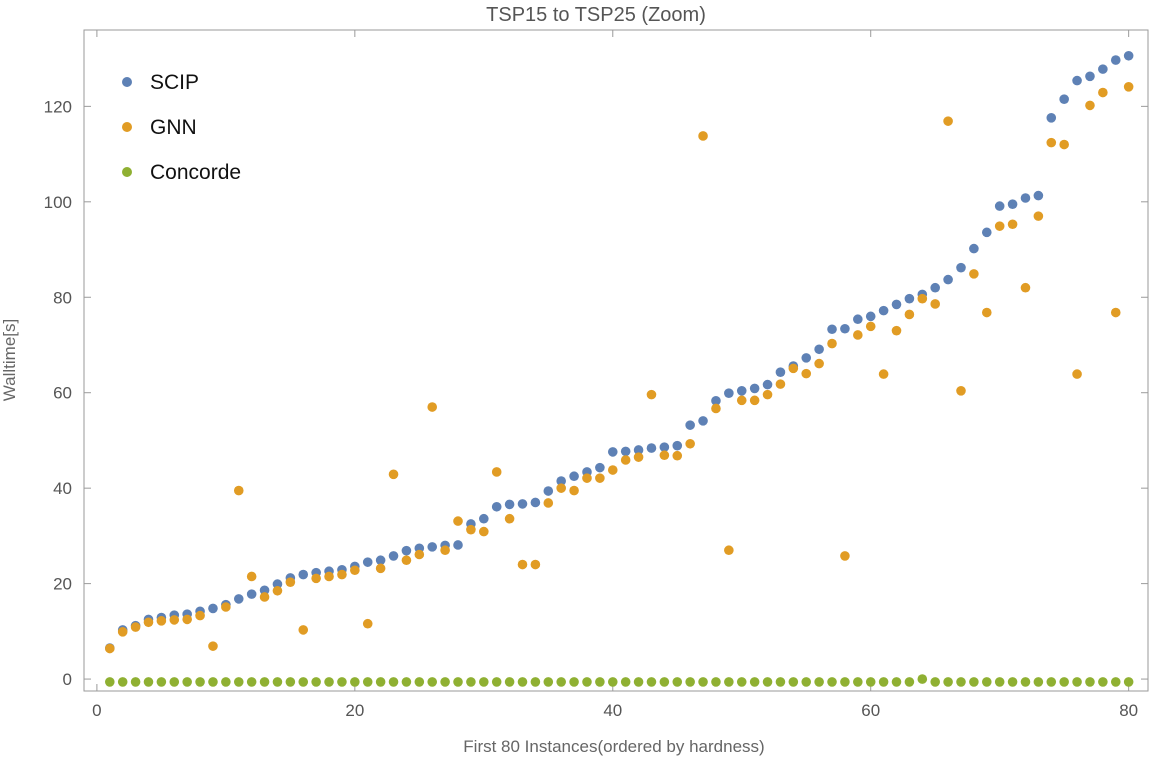 This screenshot has width=1152, height=762. Describe the element at coordinates (58, 202) in the screenshot. I see `y-tick-label: 100` at that location.